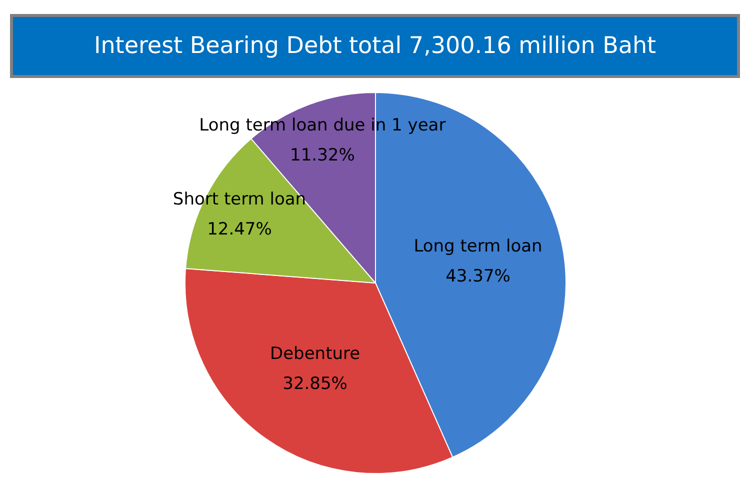 This screenshot has width=751, height=480. Describe the element at coordinates (478, 276) in the screenshot. I see `data-label: 43.37%` at that location.